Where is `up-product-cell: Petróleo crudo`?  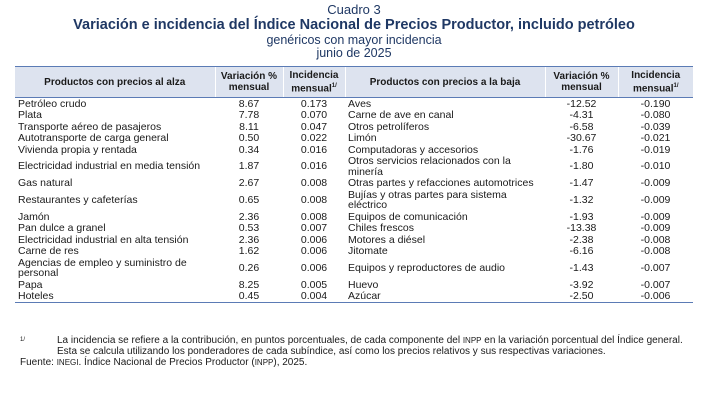
up-product-cell: Petróleo crudo is located at coordinates (52, 103).